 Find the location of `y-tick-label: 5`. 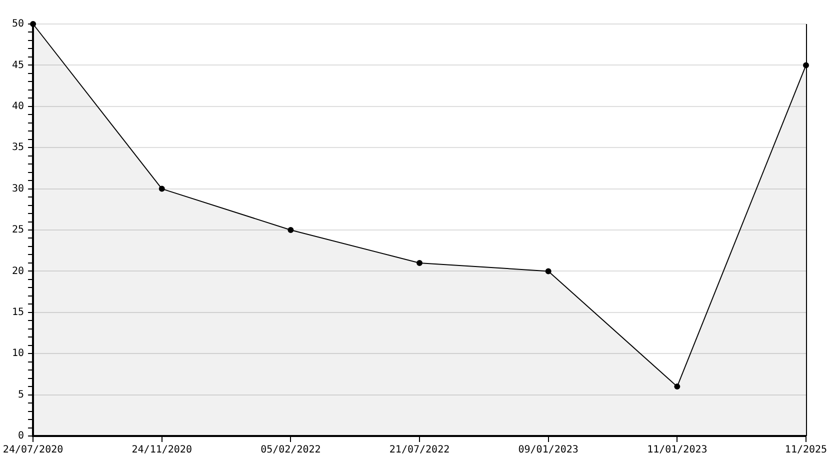

y-tick-label: 5 is located at coordinates (21, 394).